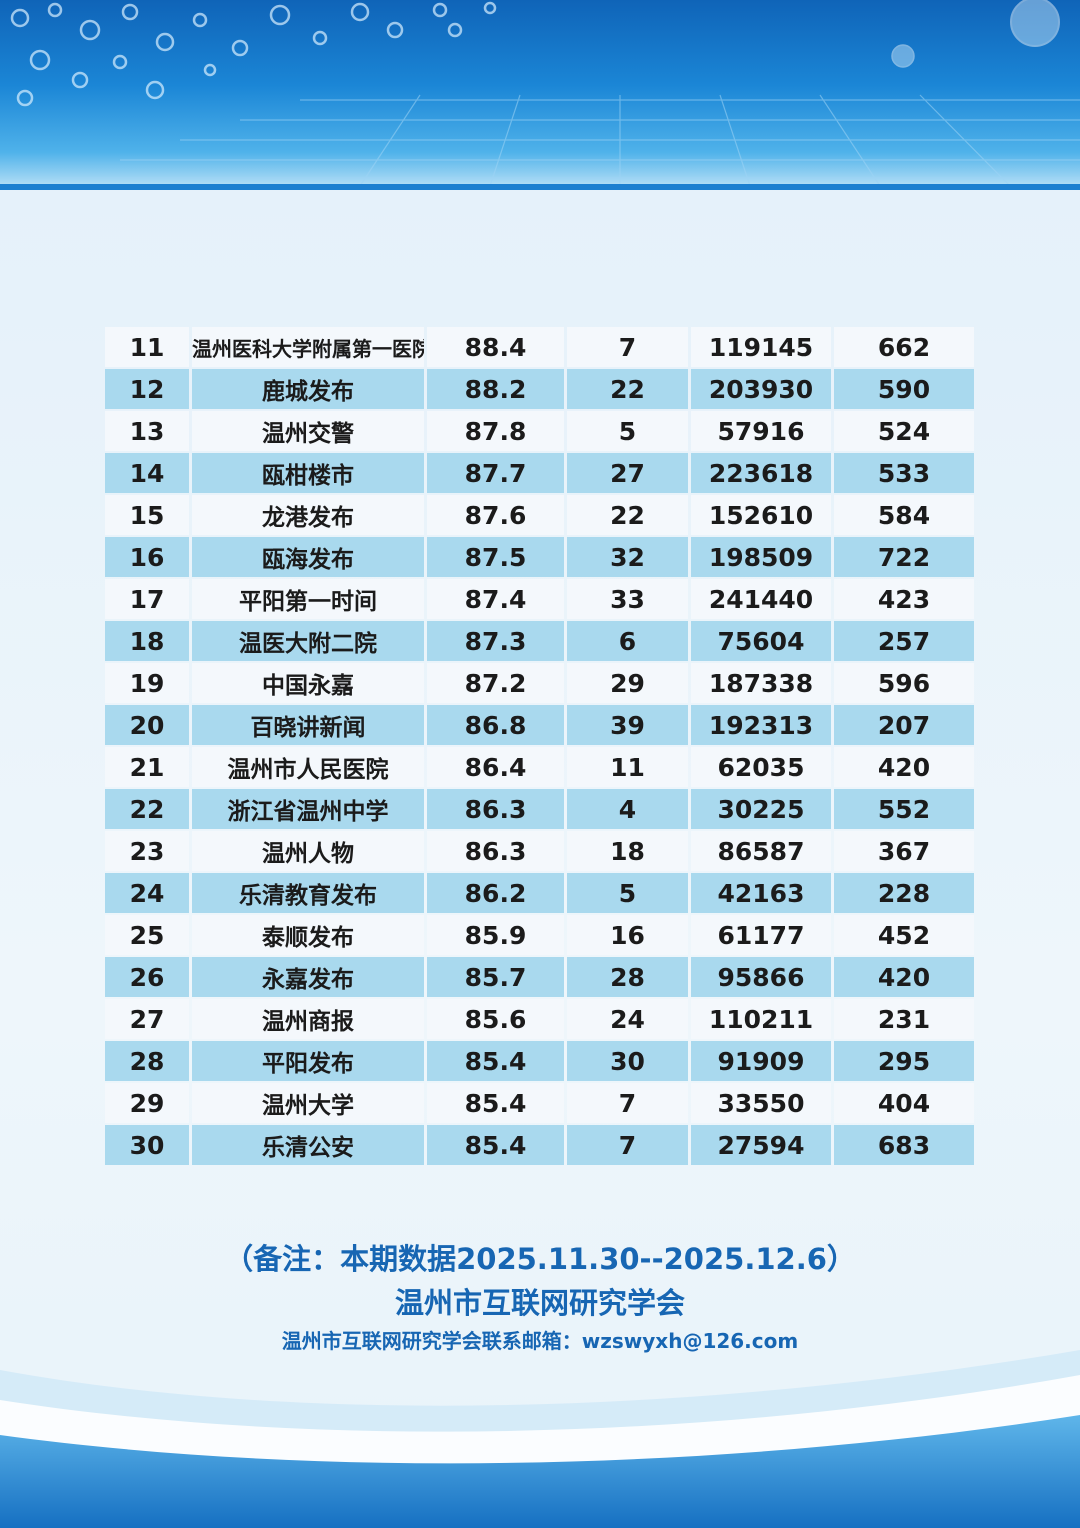 The image size is (1080, 1528). I want to click on account-name-cell: 泰顺发布, so click(308, 935).